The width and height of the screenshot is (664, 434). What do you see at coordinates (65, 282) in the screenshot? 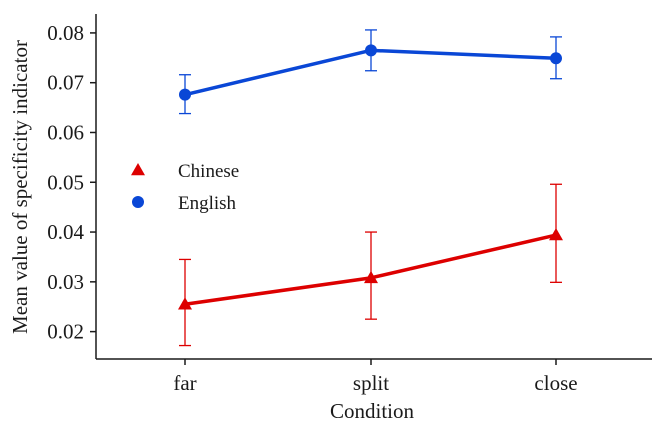
I see `y-tick-label: 0.03` at bounding box center [65, 282].